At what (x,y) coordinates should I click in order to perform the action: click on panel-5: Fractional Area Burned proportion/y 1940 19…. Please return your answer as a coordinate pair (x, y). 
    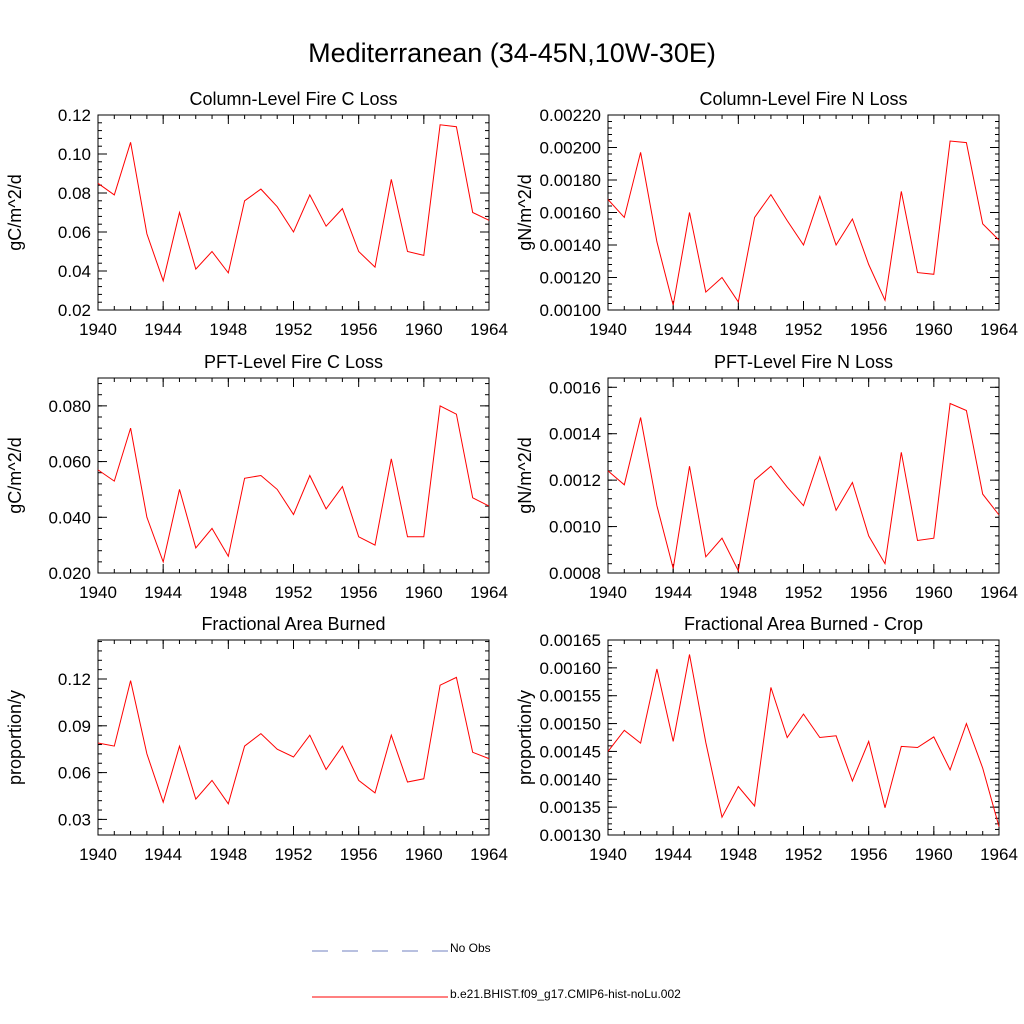
    Looking at the image, I should click on (256, 739).